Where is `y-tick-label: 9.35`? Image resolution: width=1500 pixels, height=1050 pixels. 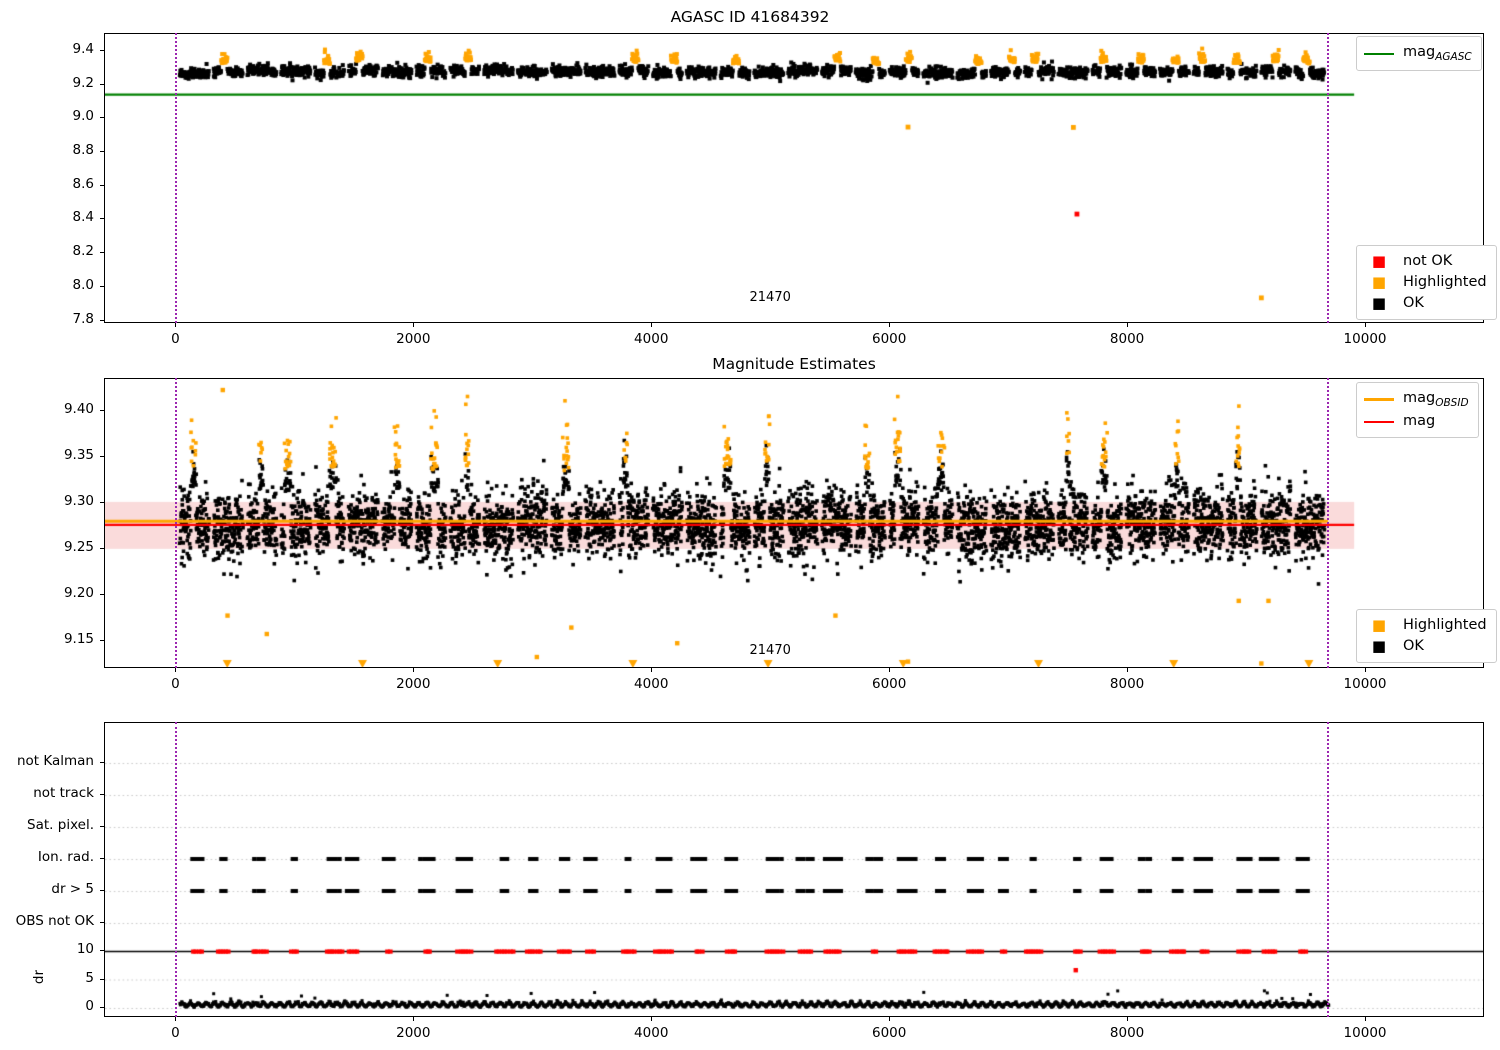 y-tick-label: 9.35 is located at coordinates (78, 455).